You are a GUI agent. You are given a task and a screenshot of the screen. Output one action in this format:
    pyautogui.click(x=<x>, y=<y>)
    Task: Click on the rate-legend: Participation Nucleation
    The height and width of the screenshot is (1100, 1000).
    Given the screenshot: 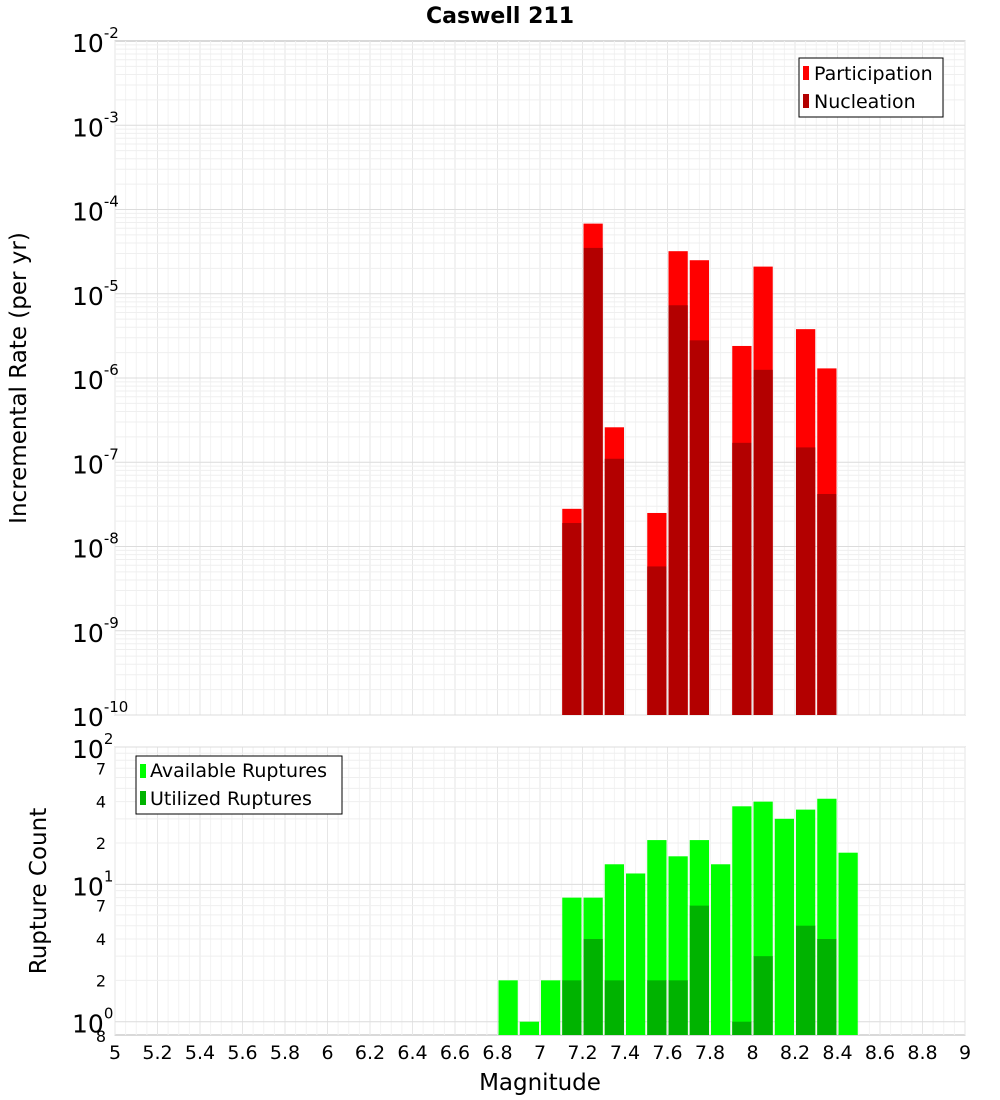 What is the action you would take?
    pyautogui.click(x=871, y=87)
    